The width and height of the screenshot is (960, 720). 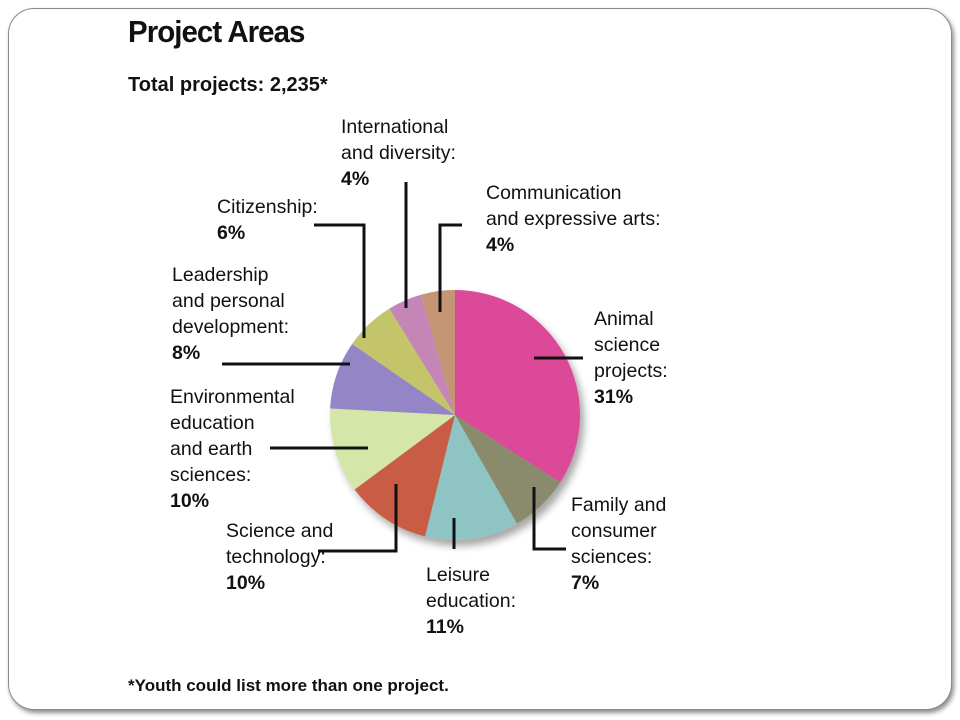 I want to click on slice-label-line: International, so click(x=395, y=127).